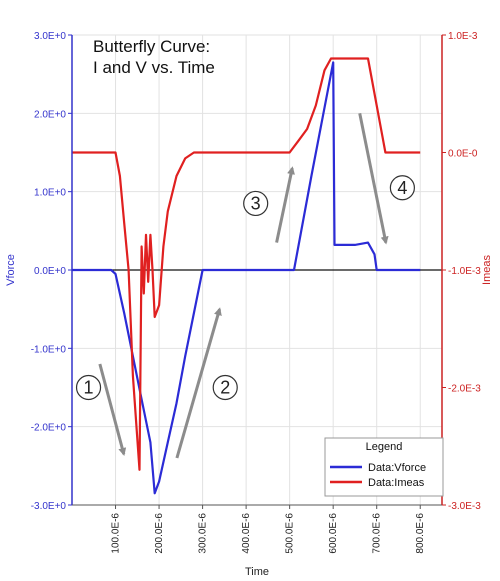 This screenshot has width=500, height=581. What do you see at coordinates (154, 67) in the screenshot?
I see `chart-title-line-2: I and V vs. Time` at bounding box center [154, 67].